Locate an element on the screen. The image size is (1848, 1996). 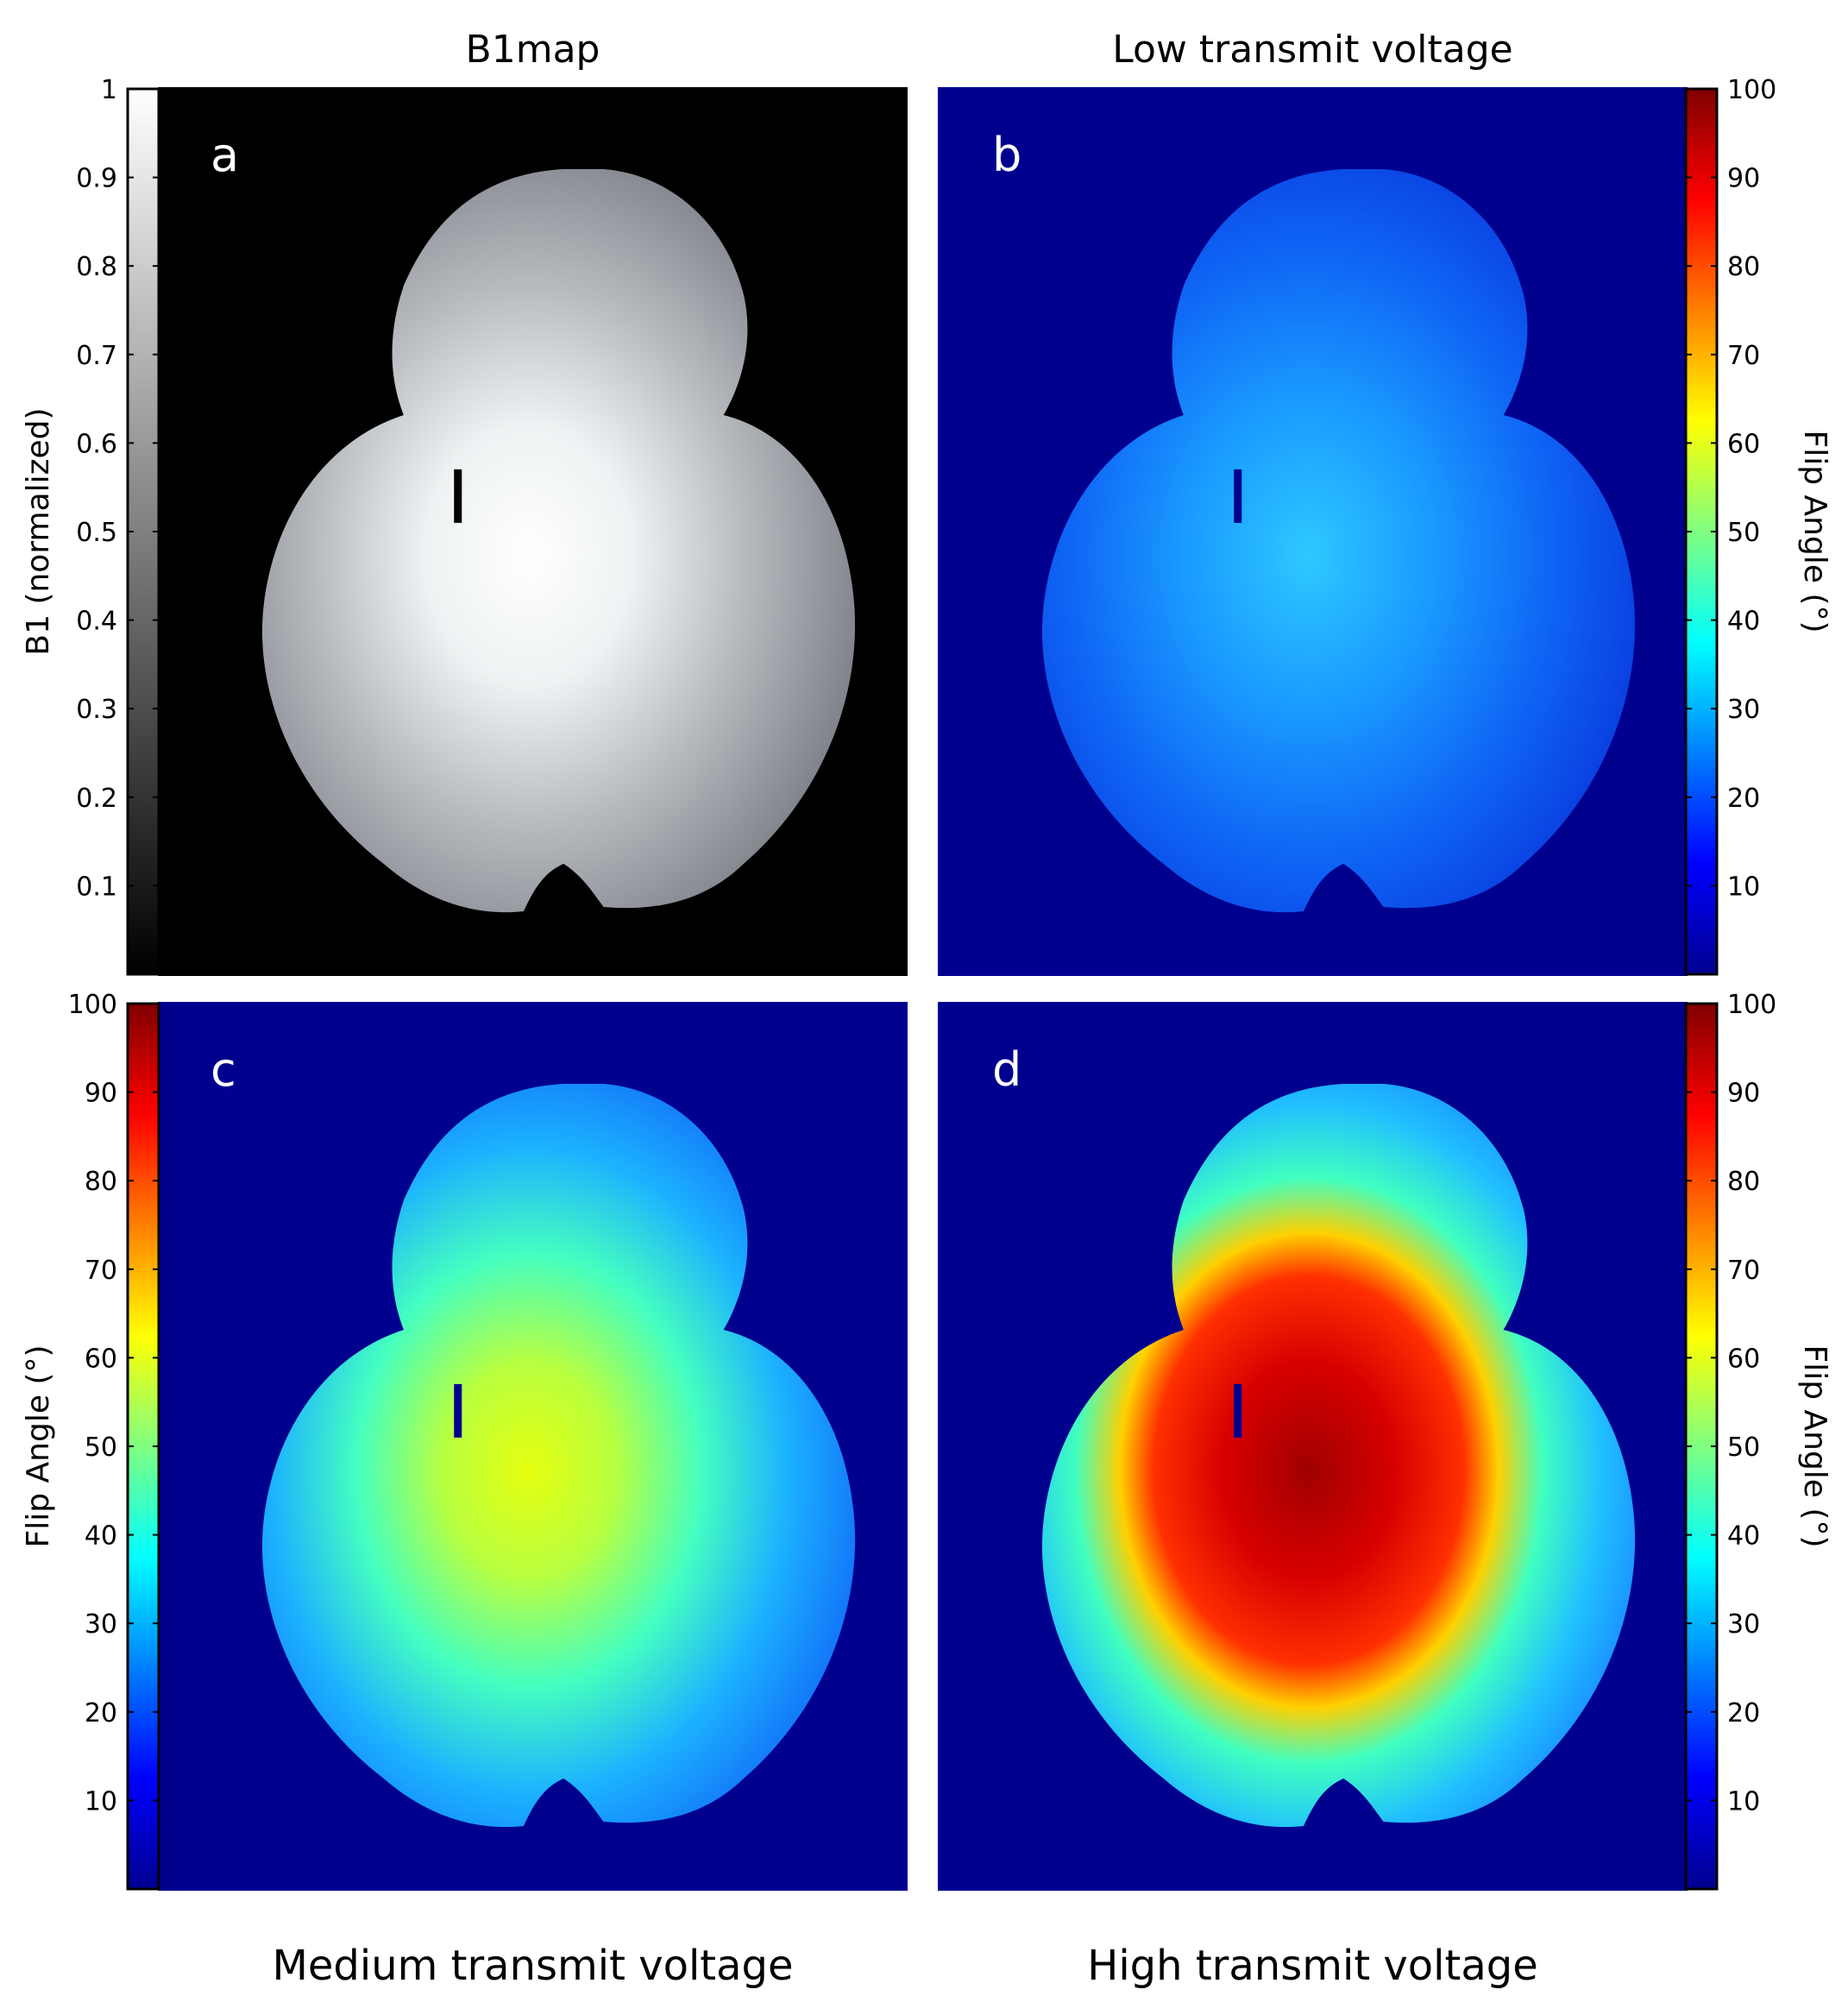
panel-title-d: High transmit voltage is located at coordinates (1313, 1966).